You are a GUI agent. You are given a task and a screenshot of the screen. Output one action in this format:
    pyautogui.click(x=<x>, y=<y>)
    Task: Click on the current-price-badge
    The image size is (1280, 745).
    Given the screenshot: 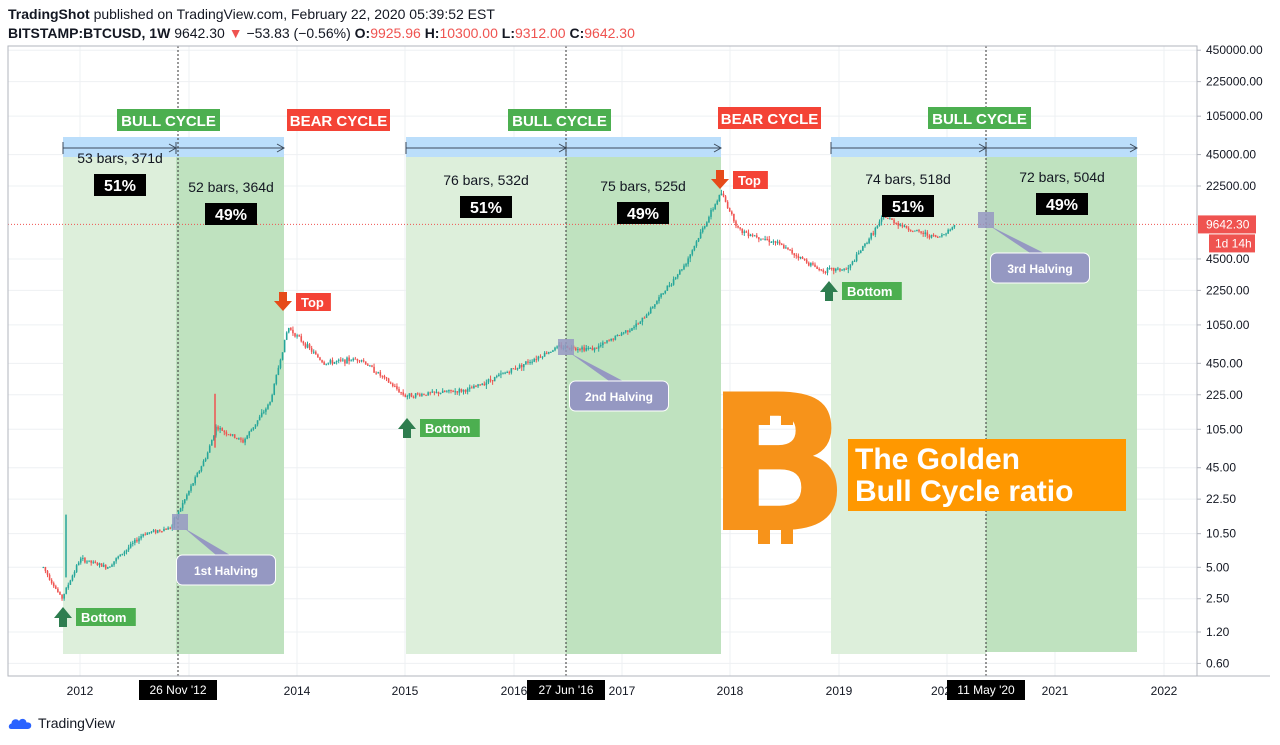 What is the action you would take?
    pyautogui.click(x=1227, y=224)
    